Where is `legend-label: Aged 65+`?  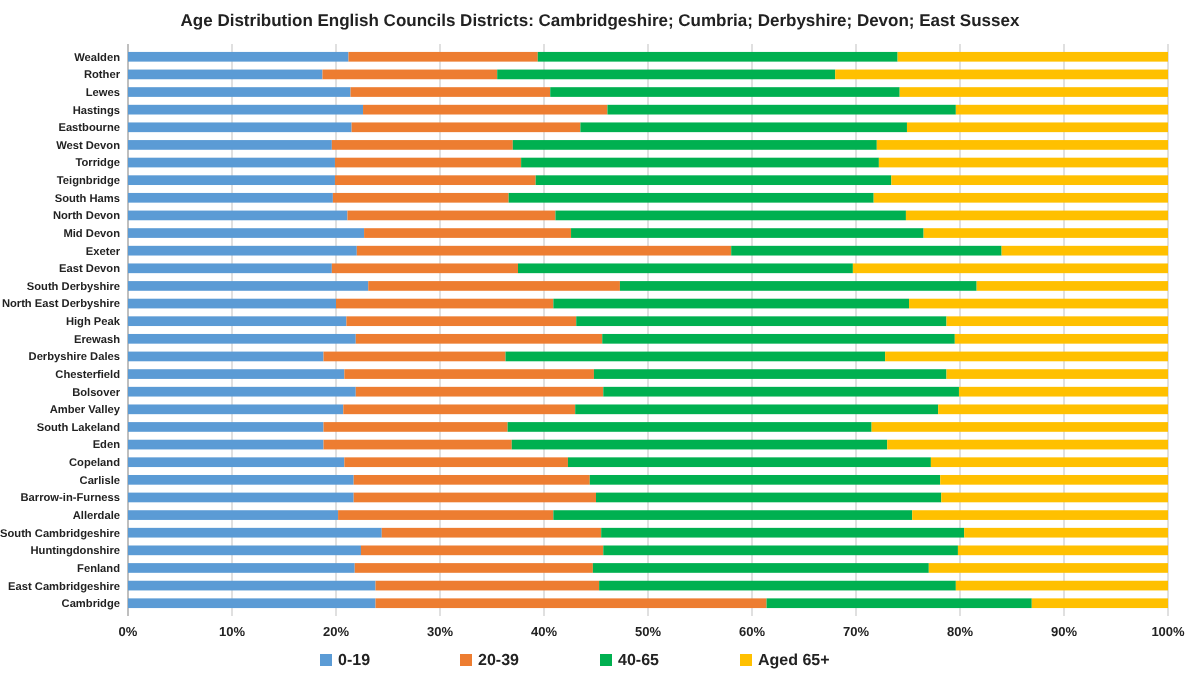 legend-label: Aged 65+ is located at coordinates (794, 660).